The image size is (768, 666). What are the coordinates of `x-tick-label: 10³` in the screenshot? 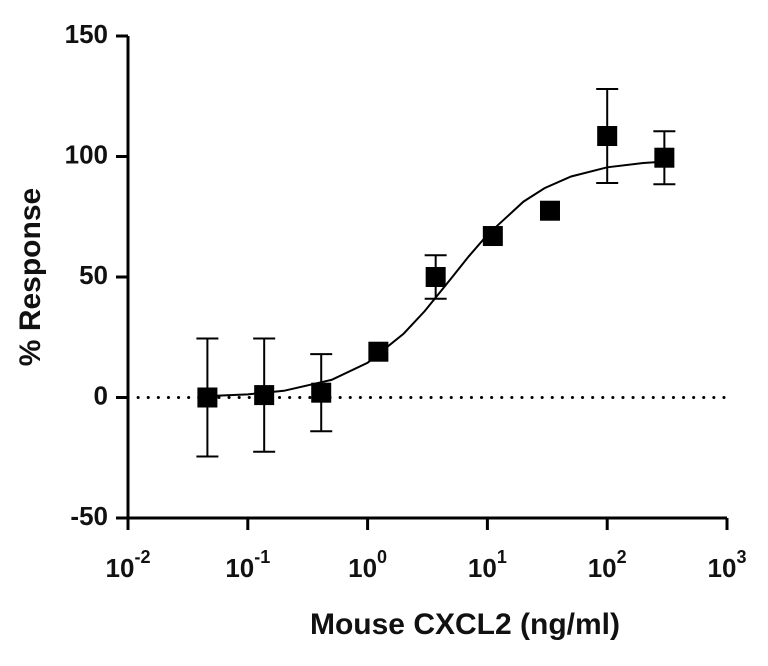 It's located at (727, 565).